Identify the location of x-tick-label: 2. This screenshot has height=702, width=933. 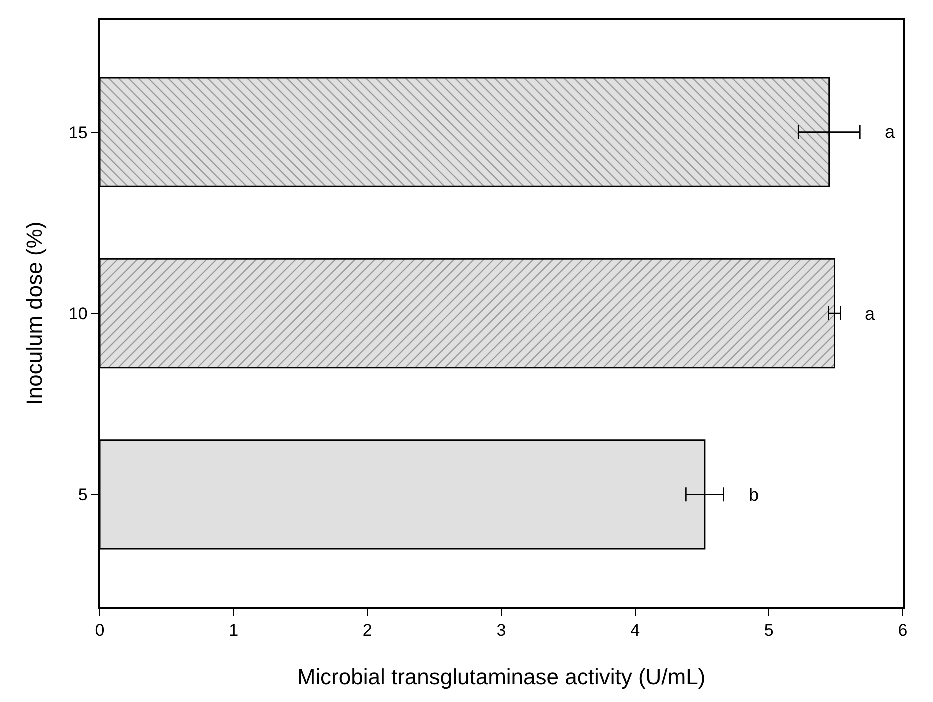
(367, 630).